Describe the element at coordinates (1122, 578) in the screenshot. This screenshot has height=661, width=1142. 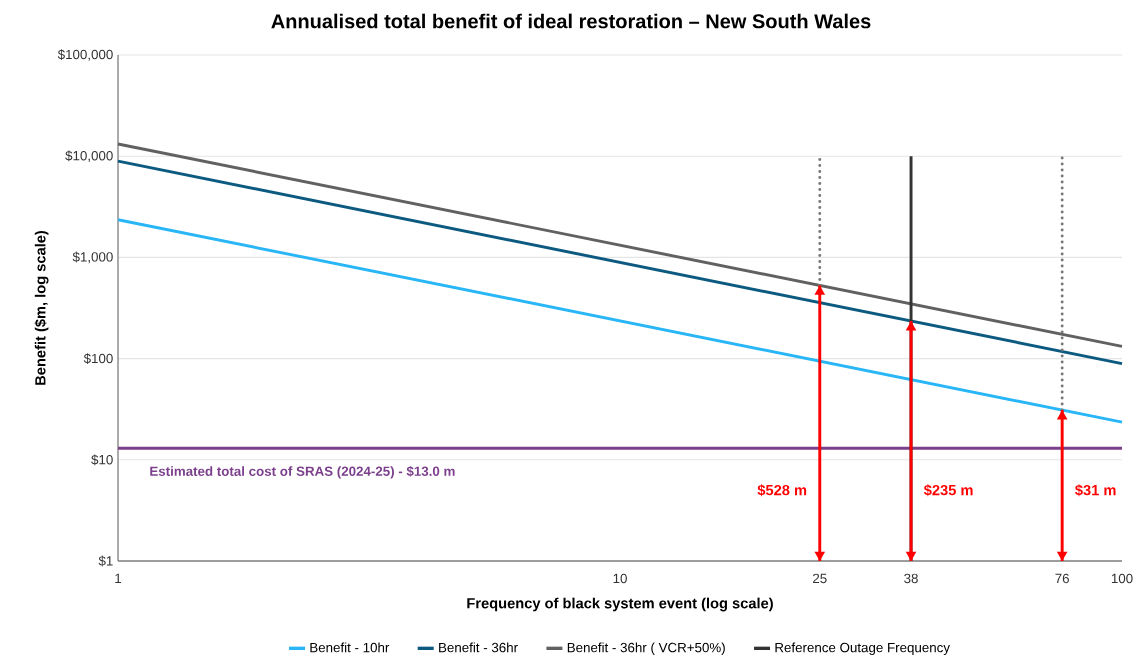
I see `x-tick-label: 100` at that location.